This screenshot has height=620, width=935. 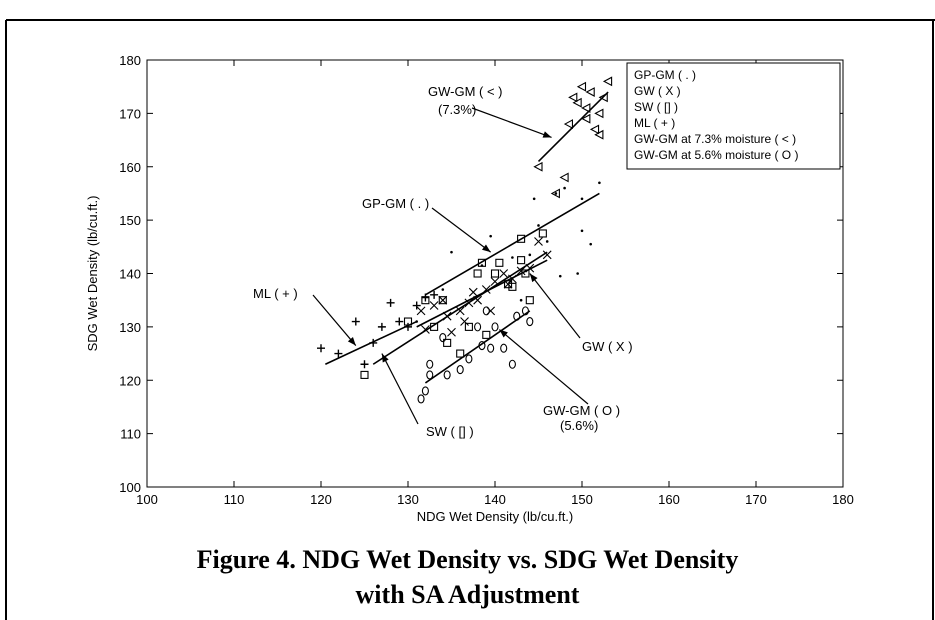 I want to click on y-tick-label: 150, so click(x=130, y=220).